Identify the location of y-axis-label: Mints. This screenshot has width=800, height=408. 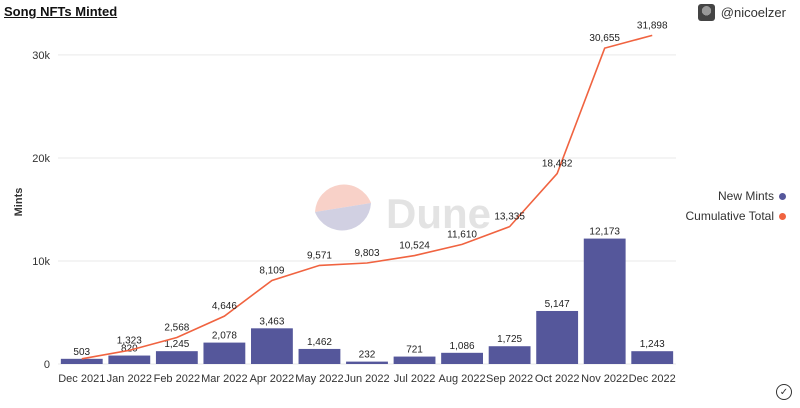
(19, 202).